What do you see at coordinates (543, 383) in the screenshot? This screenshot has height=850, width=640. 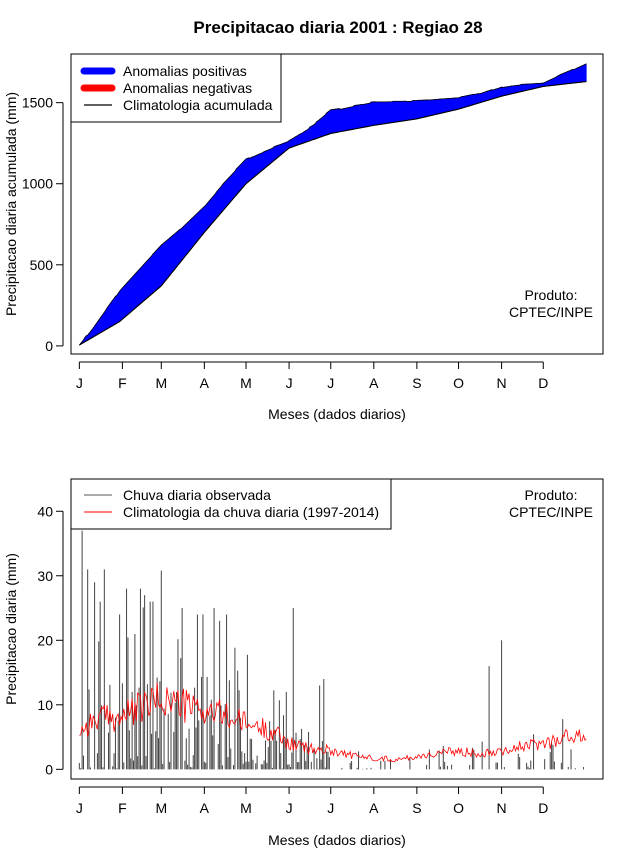 I see `top-x-tick-label: D` at bounding box center [543, 383].